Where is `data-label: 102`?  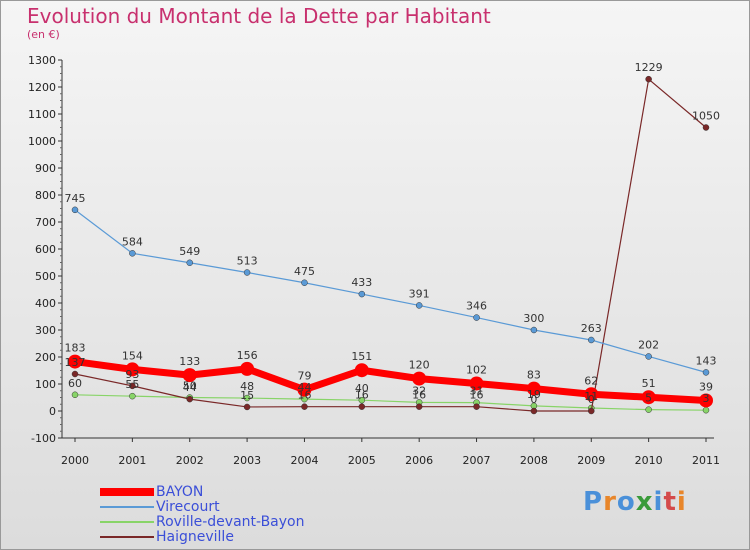 data-label: 102 is located at coordinates (476, 369).